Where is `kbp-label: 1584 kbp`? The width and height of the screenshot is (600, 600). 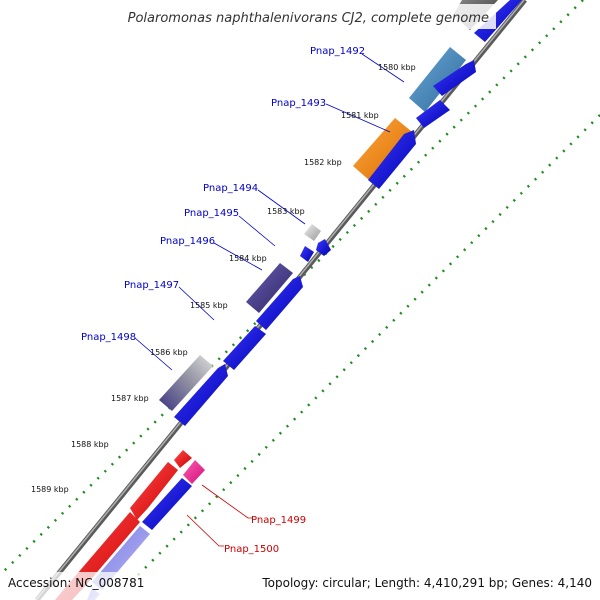 kbp-label: 1584 kbp is located at coordinates (248, 258).